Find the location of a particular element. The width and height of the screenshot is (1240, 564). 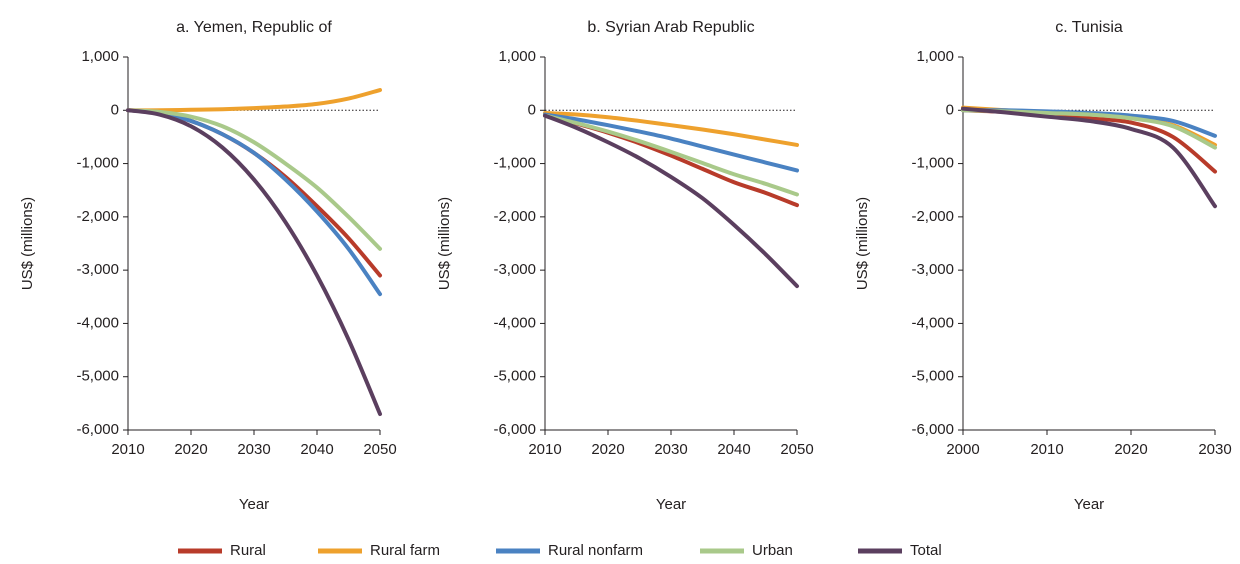

x-tick-label: 2000 is located at coordinates (962, 449).